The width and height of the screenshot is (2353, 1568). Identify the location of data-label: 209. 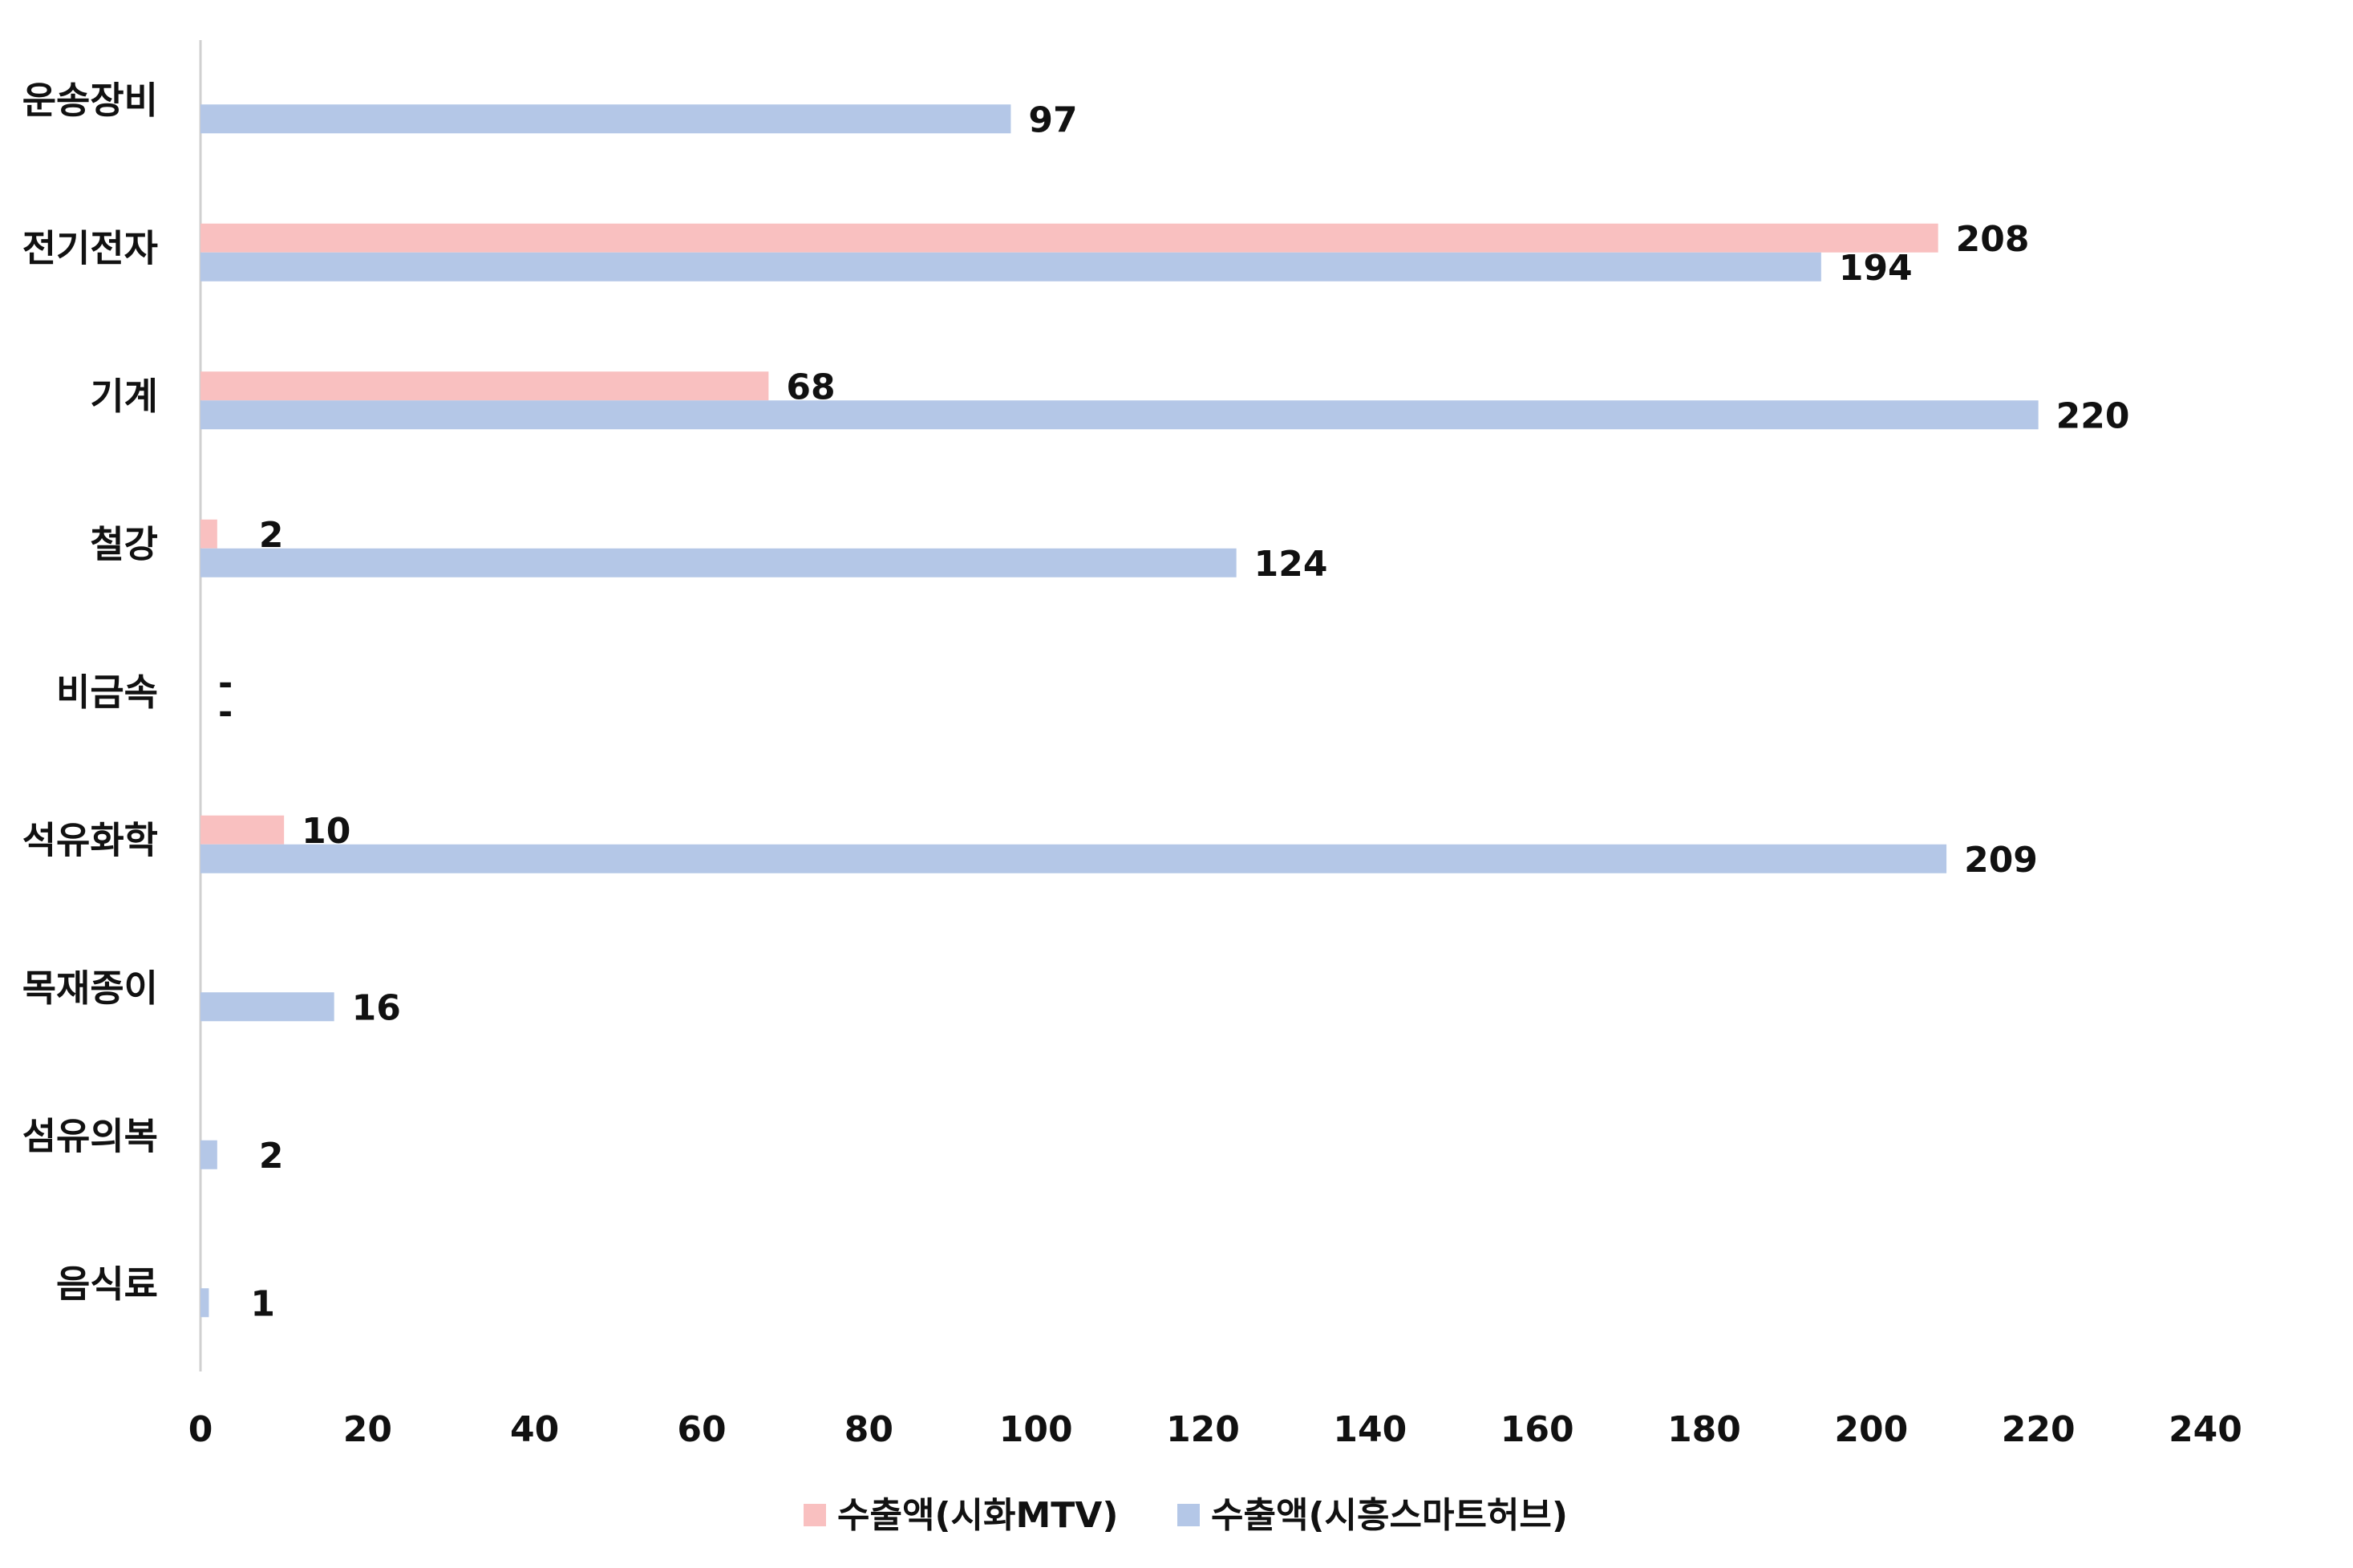
(2001, 860).